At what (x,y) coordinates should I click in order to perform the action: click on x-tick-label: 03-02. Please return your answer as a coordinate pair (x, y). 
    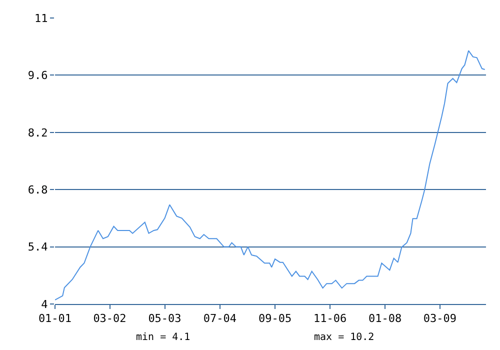
    Looking at the image, I should click on (109, 319).